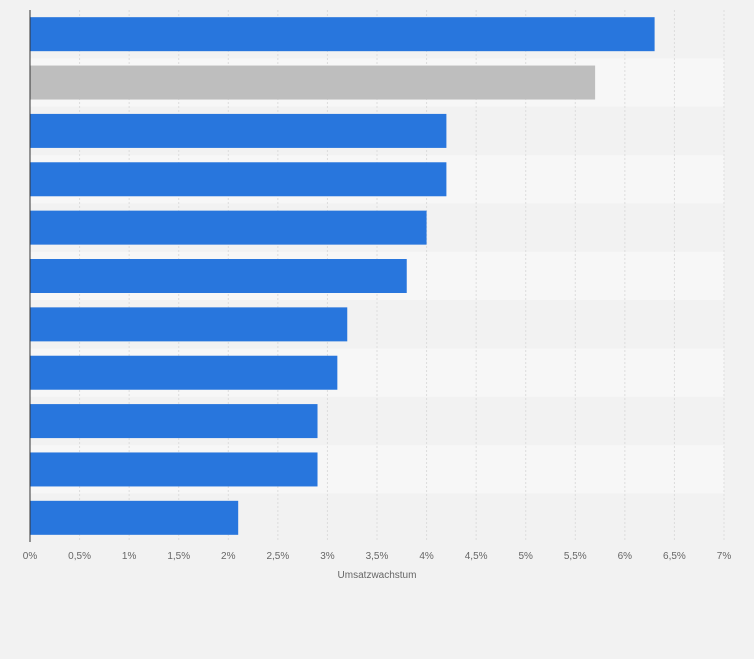 Image resolution: width=754 pixels, height=659 pixels. What do you see at coordinates (377, 575) in the screenshot?
I see `x-axis-title: Umsatzwachstum` at bounding box center [377, 575].